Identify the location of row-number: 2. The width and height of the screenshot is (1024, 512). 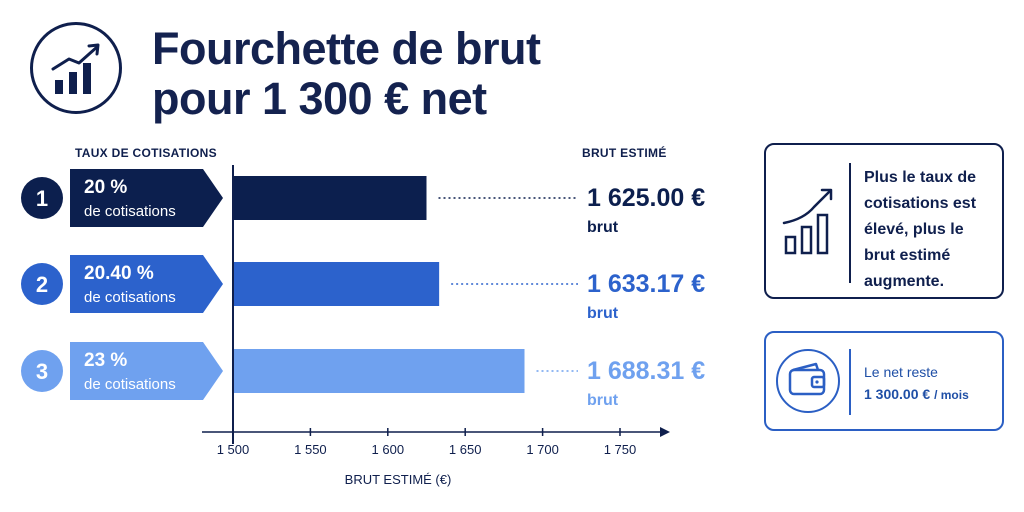
(42, 284).